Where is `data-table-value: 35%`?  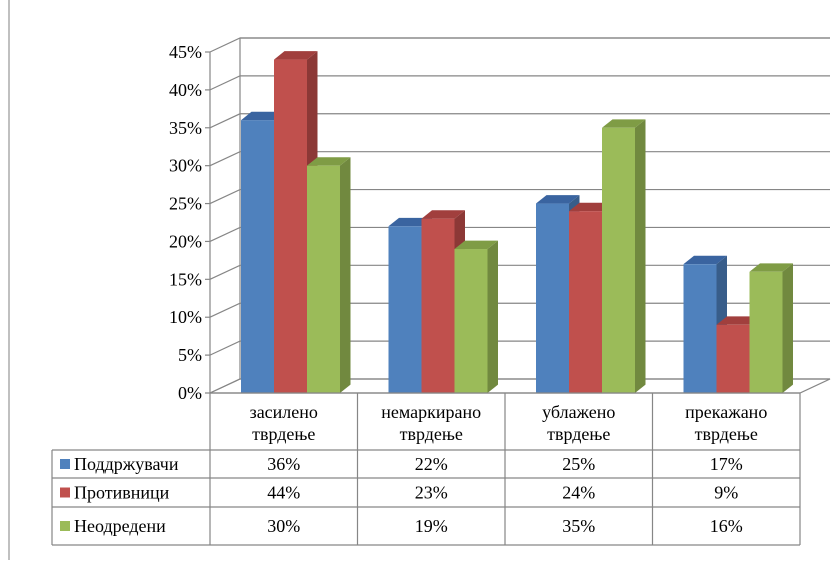 data-table-value: 35% is located at coordinates (578, 526).